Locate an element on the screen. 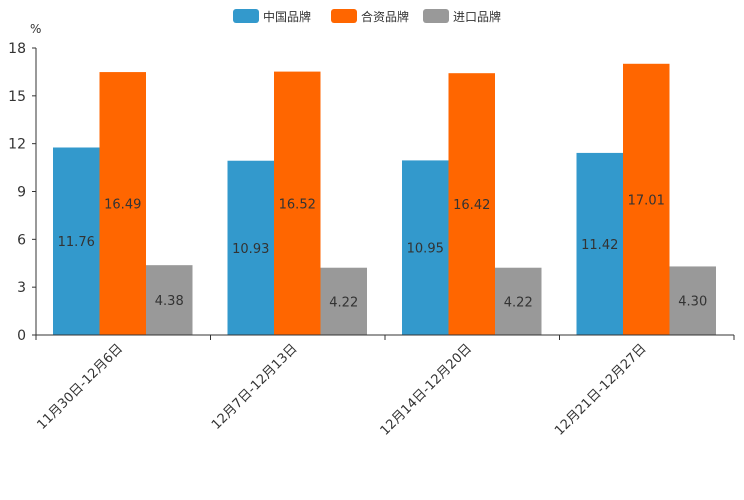 The image size is (744, 500). legend: 中国品牌 合资品牌 进口品牌 is located at coordinates (367, 16).